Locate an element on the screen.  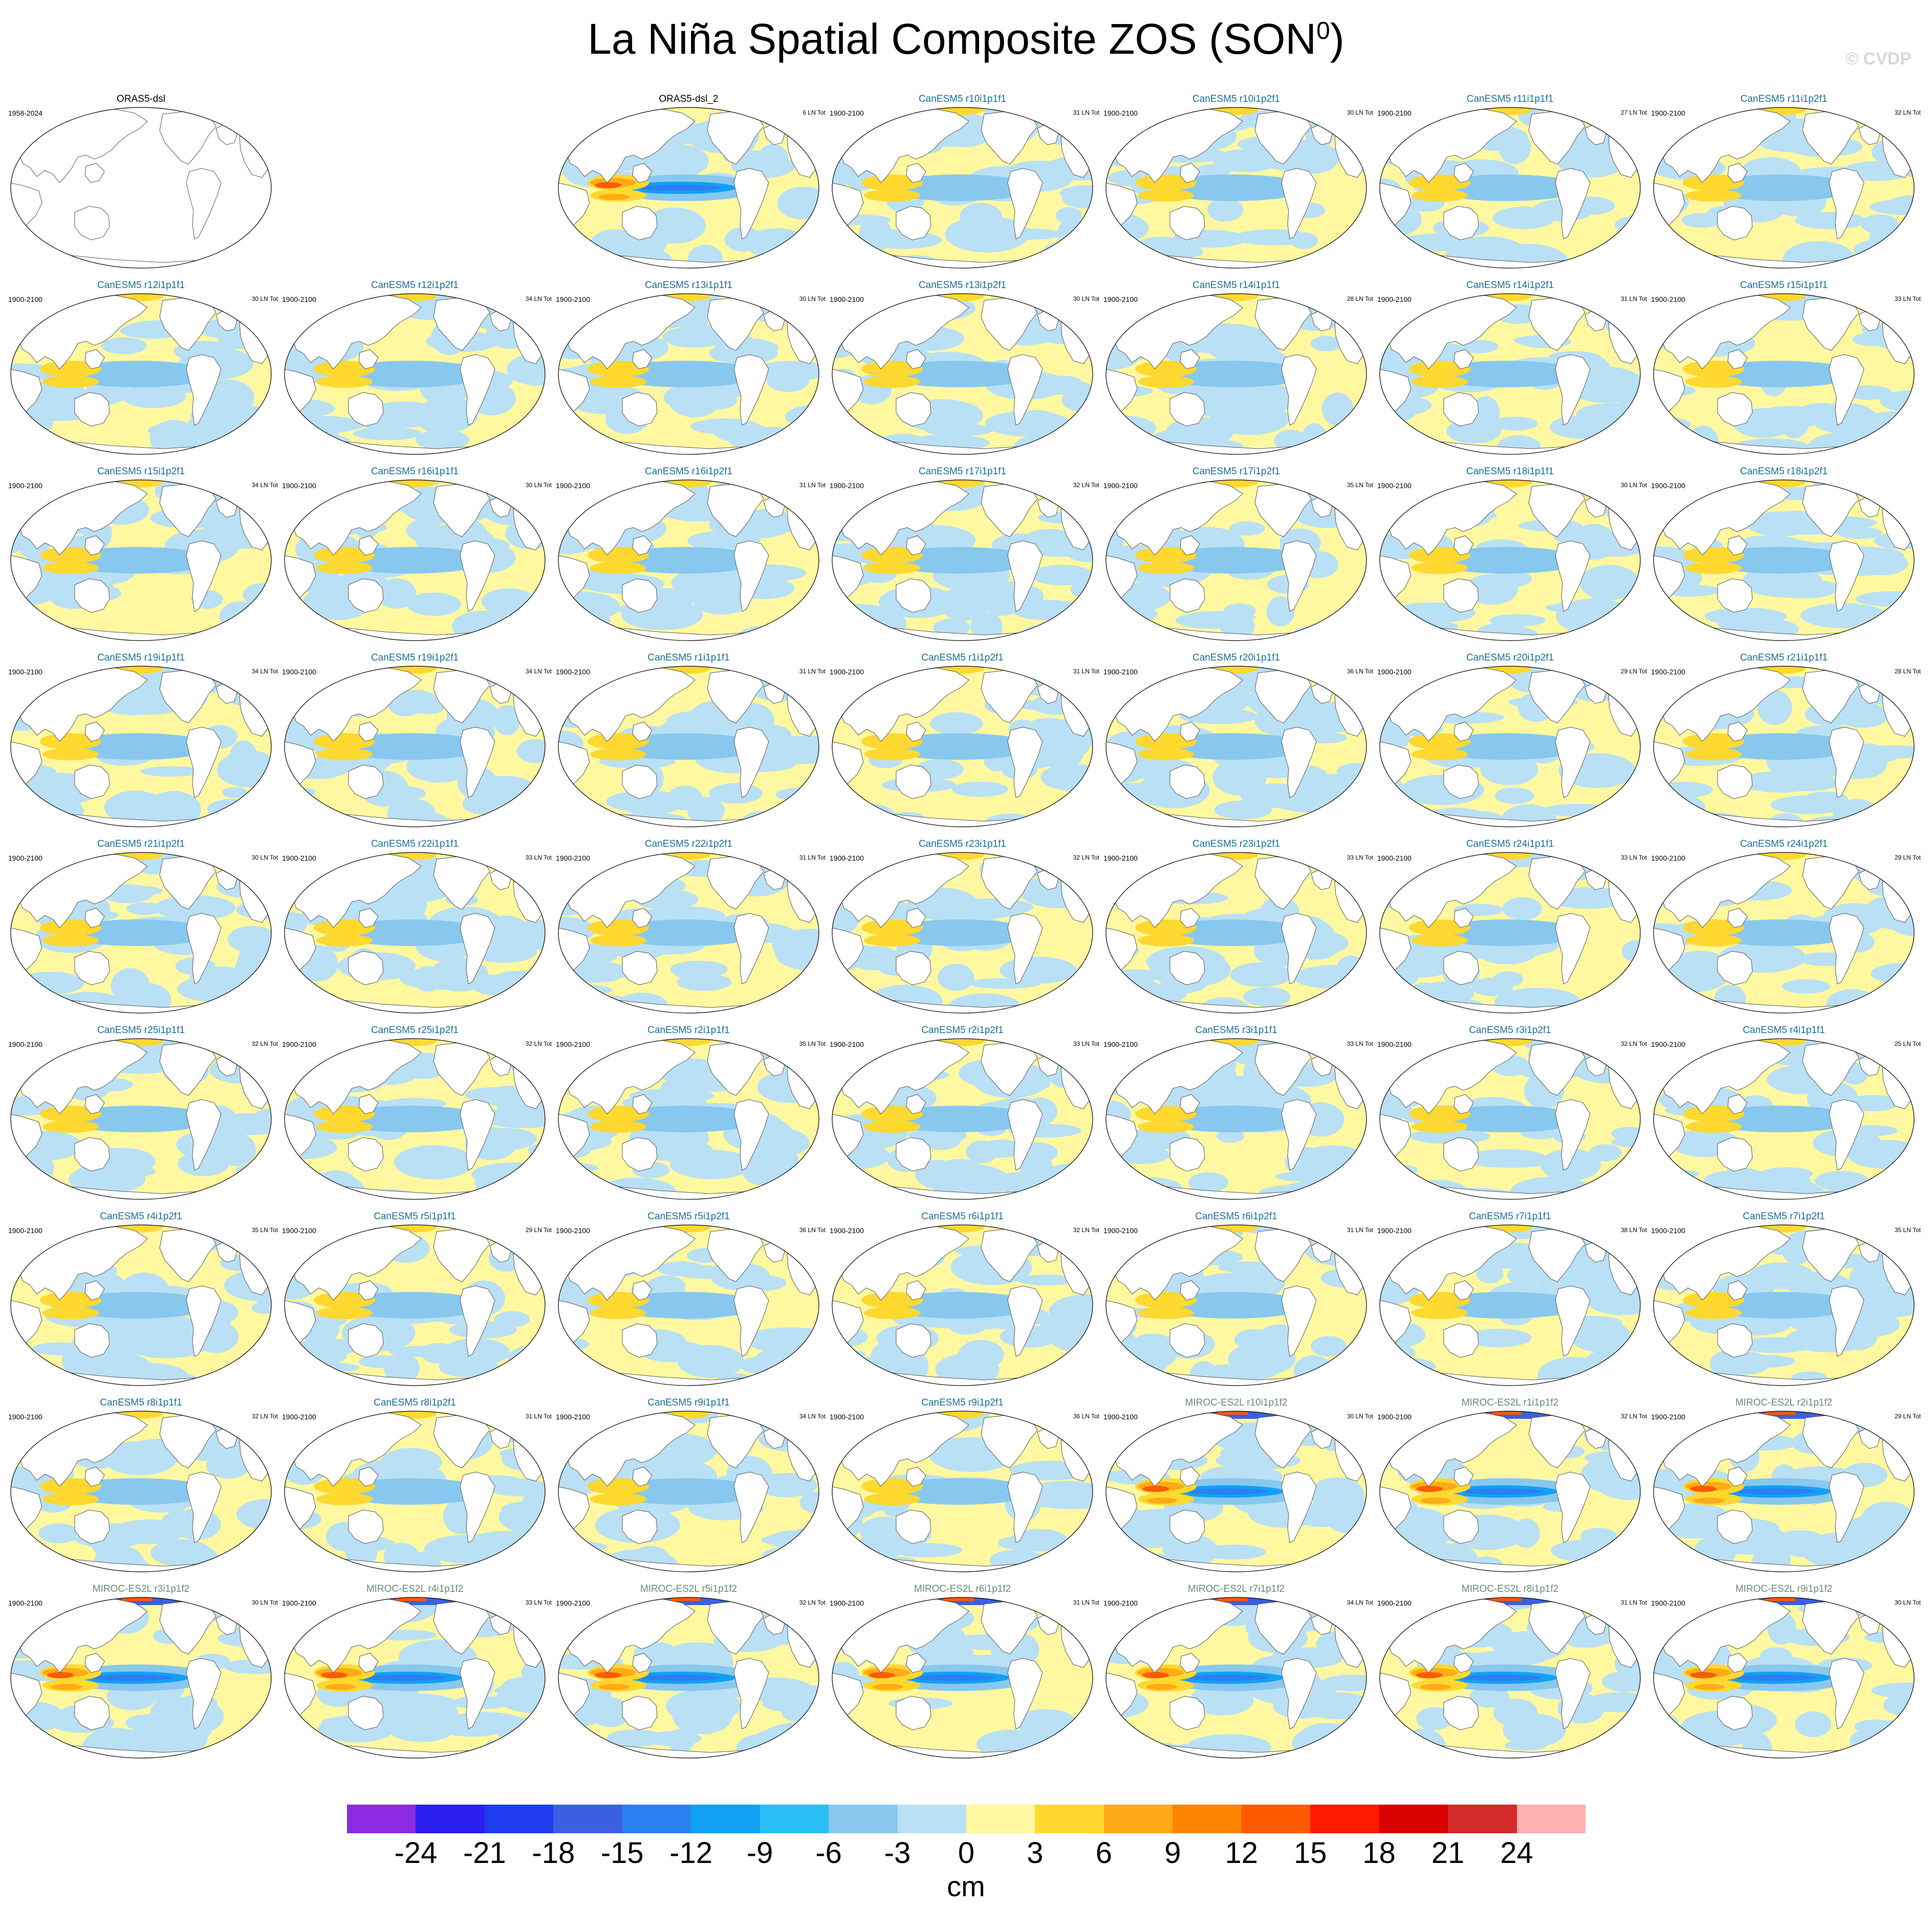
map-panel: CanESM5 r17i1p2f1 1900-2100 35 LN Tot is located at coordinates (1236, 558).